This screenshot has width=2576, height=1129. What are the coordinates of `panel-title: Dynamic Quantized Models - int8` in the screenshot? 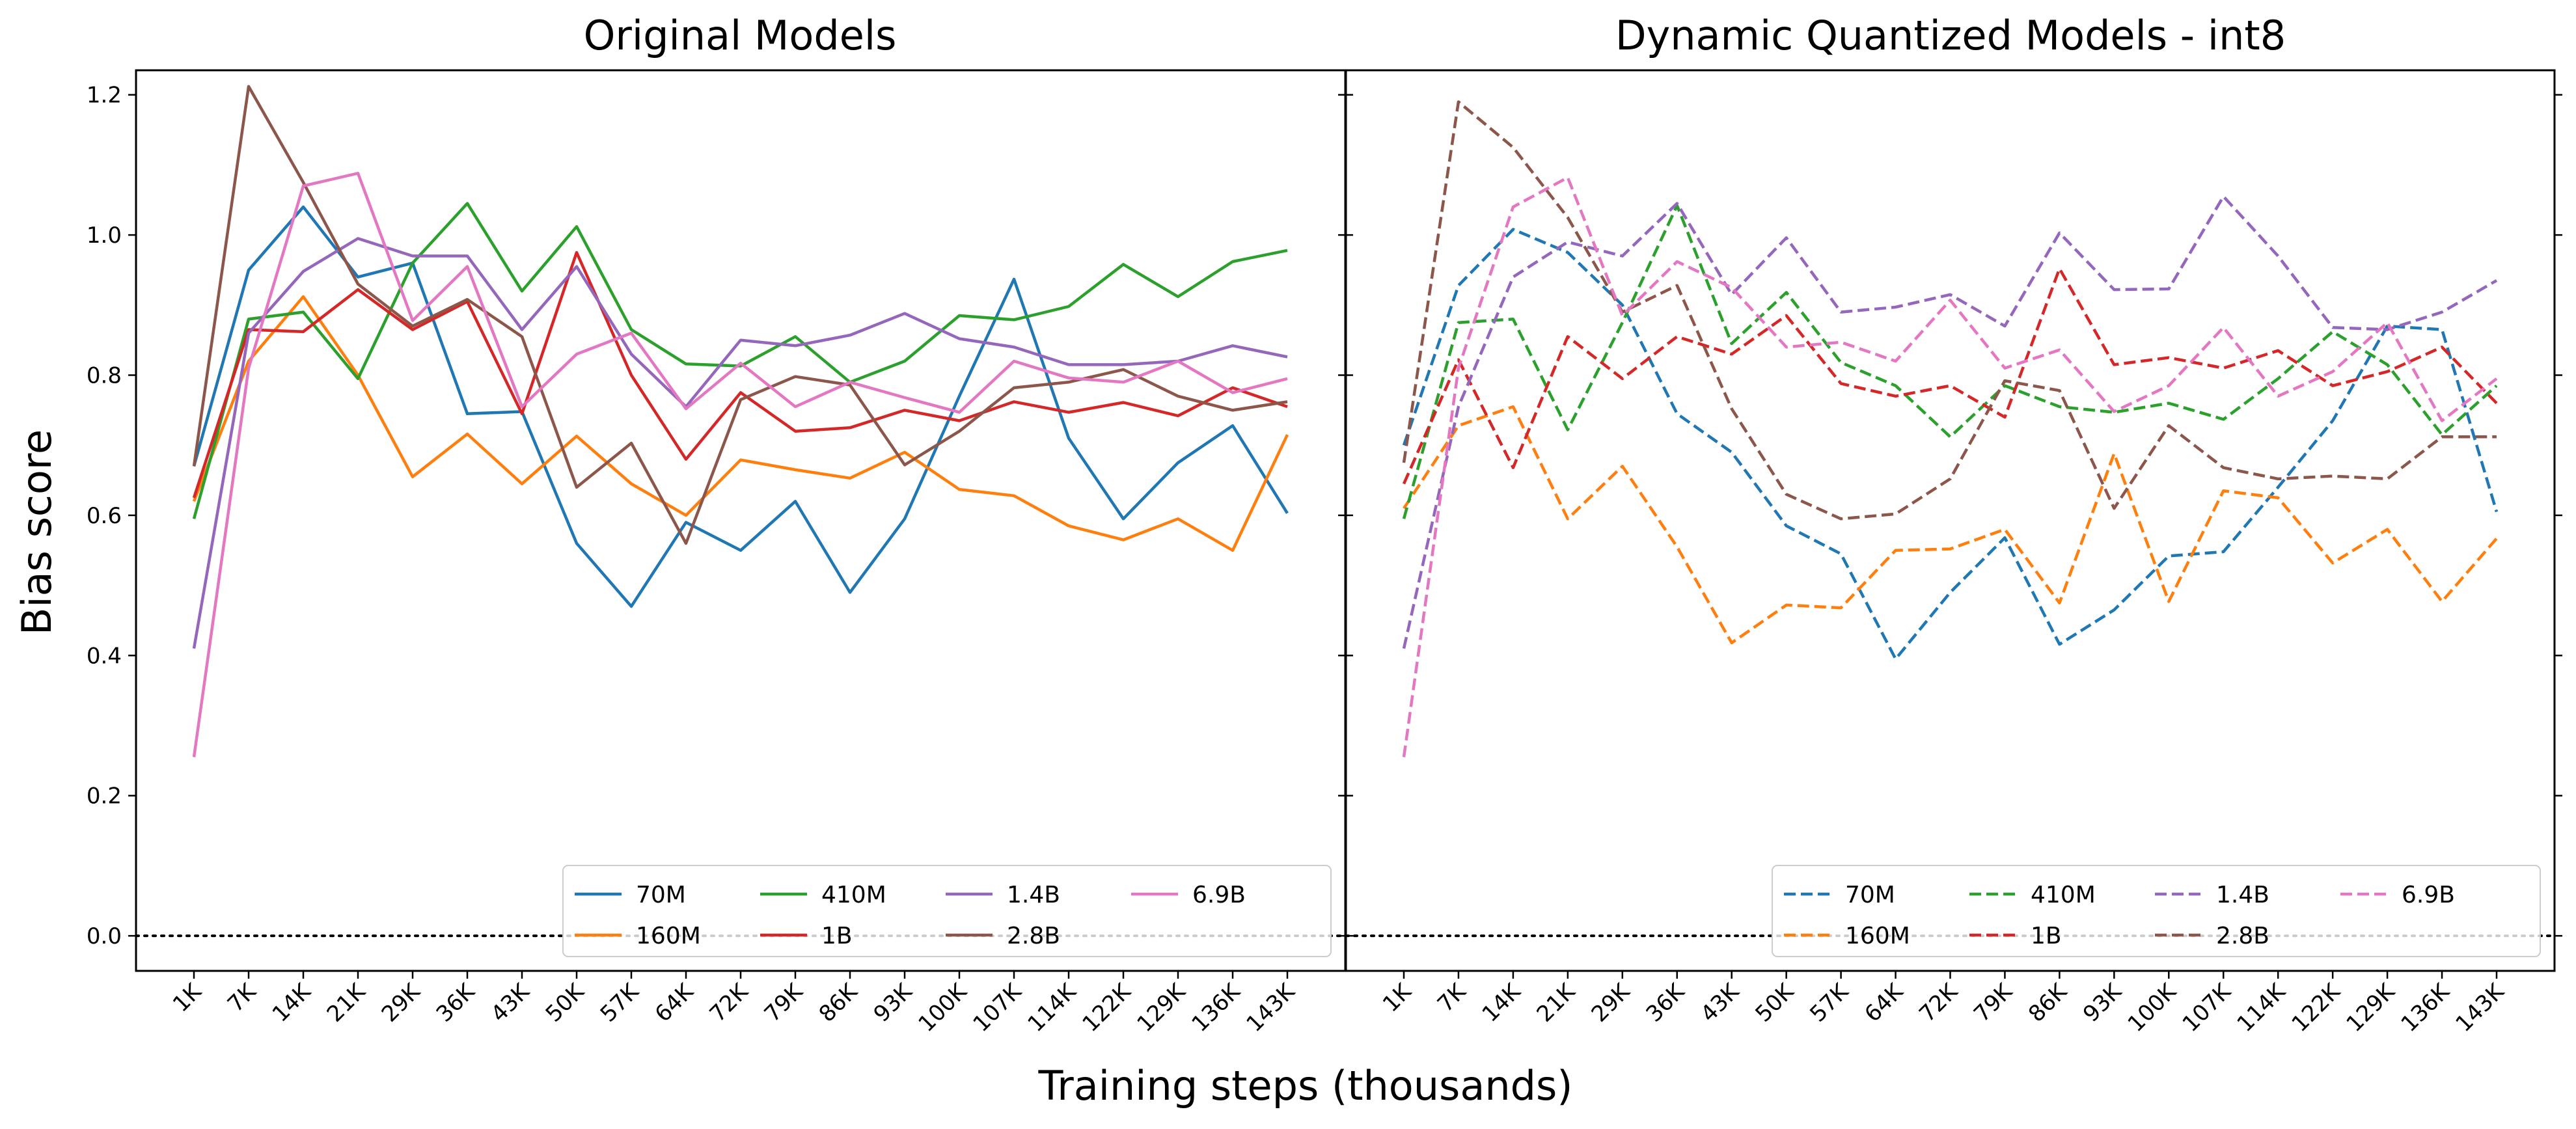 It's located at (1951, 35).